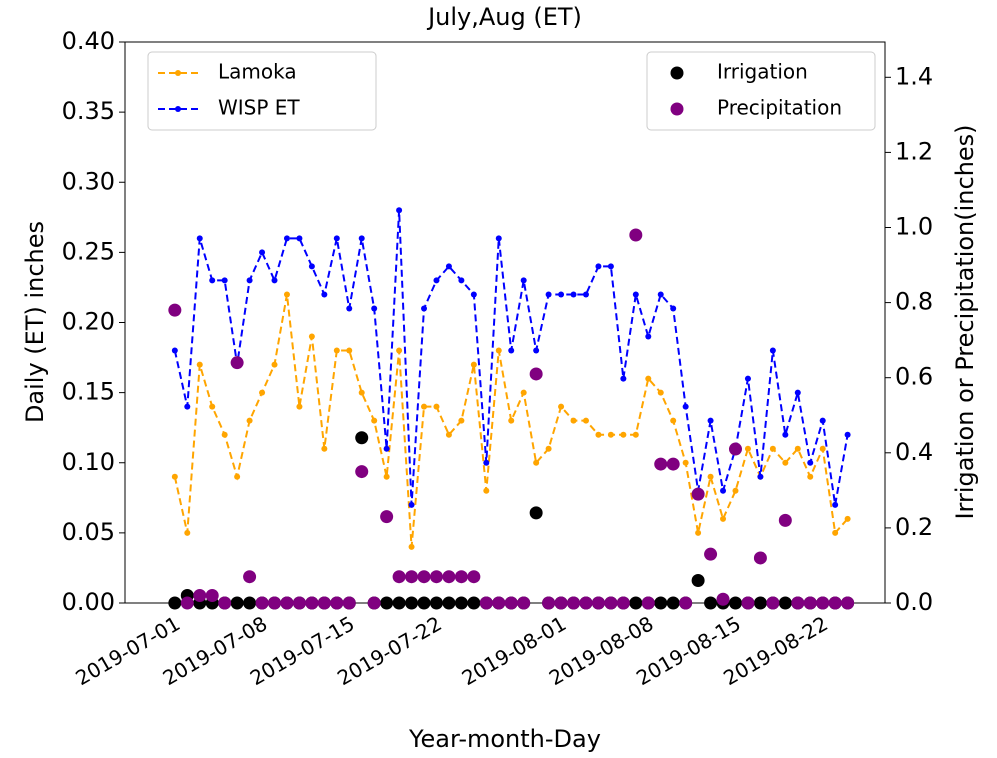 The height and width of the screenshot is (758, 997). Describe the element at coordinates (677, 73) in the screenshot. I see `legend-marker` at that location.